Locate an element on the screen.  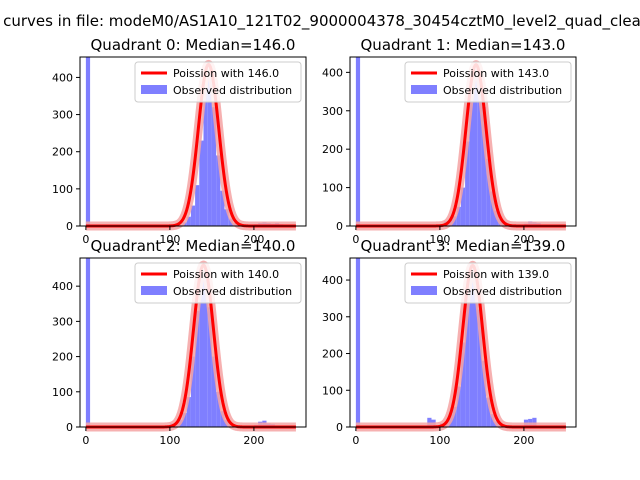
legend: Poission with 143.0 Observed distribution is located at coordinates (488, 82).